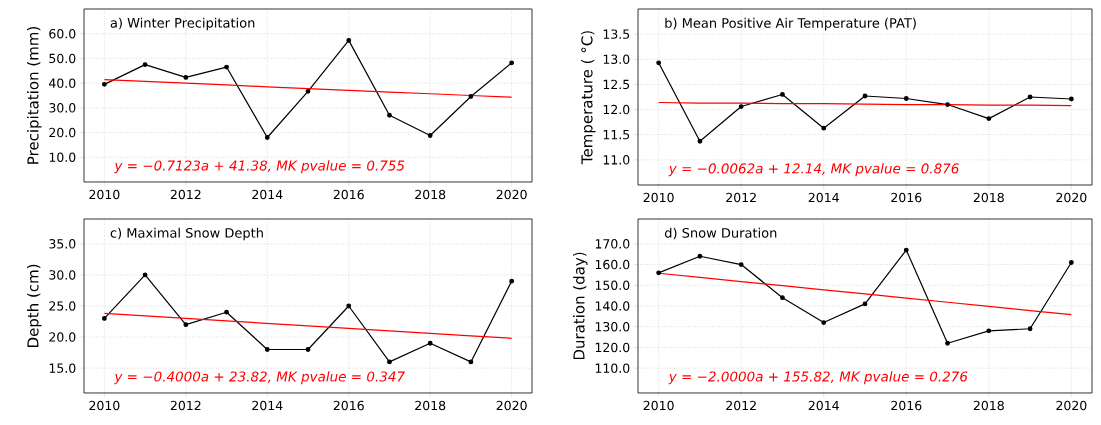 The height and width of the screenshot is (425, 1101). I want to click on y-tick-label: 150.0, so click(612, 285).